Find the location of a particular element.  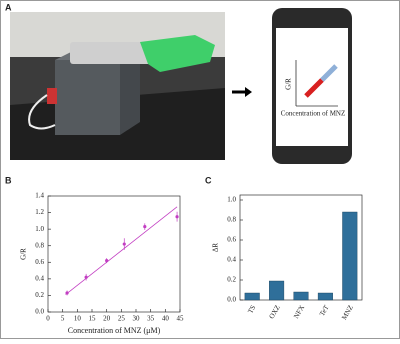

x-tick-label: 45 is located at coordinates (181, 319).